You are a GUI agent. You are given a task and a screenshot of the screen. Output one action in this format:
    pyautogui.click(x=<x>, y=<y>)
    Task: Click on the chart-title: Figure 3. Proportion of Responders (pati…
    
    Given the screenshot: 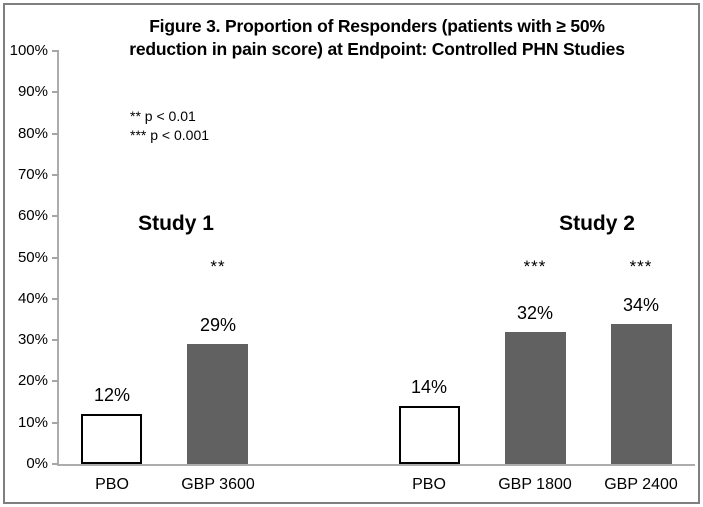 What is the action you would take?
    pyautogui.click(x=377, y=38)
    